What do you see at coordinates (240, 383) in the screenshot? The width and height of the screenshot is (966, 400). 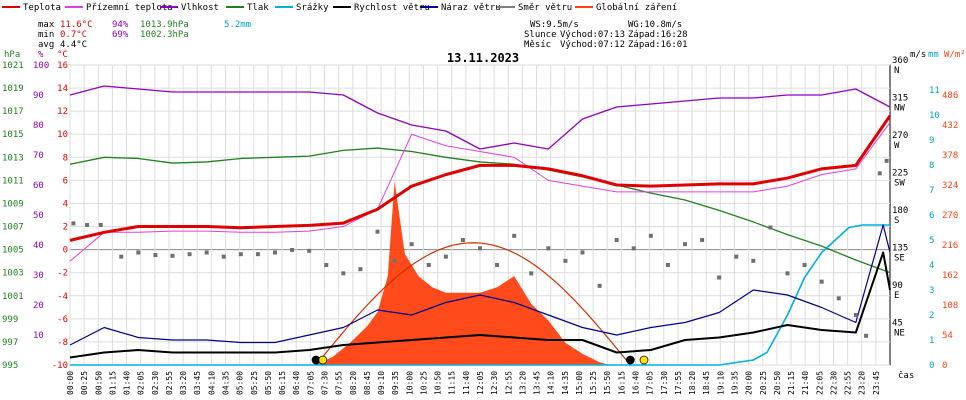 I see `x-tick-label: 05:00` at bounding box center [240, 383].